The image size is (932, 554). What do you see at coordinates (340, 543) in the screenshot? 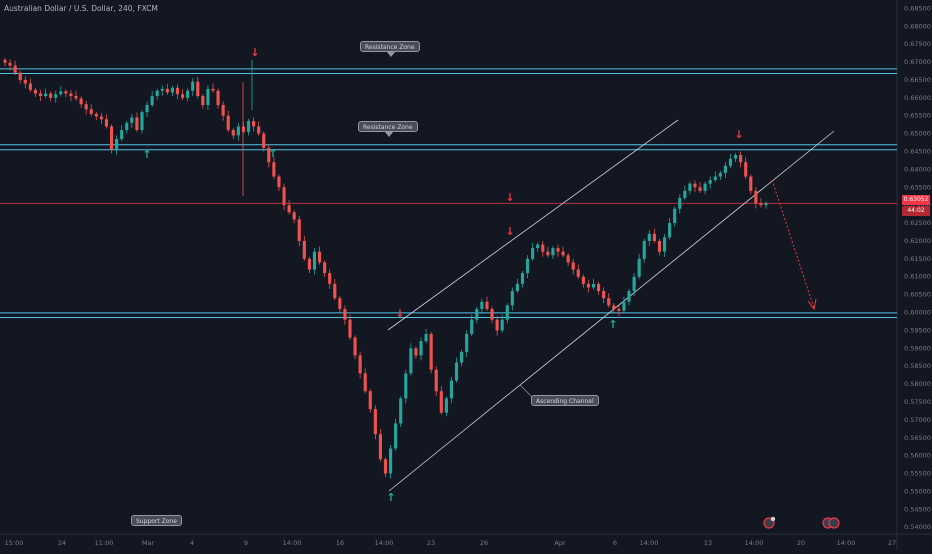
I see `x-axis-tick-label: 16` at bounding box center [340, 543].